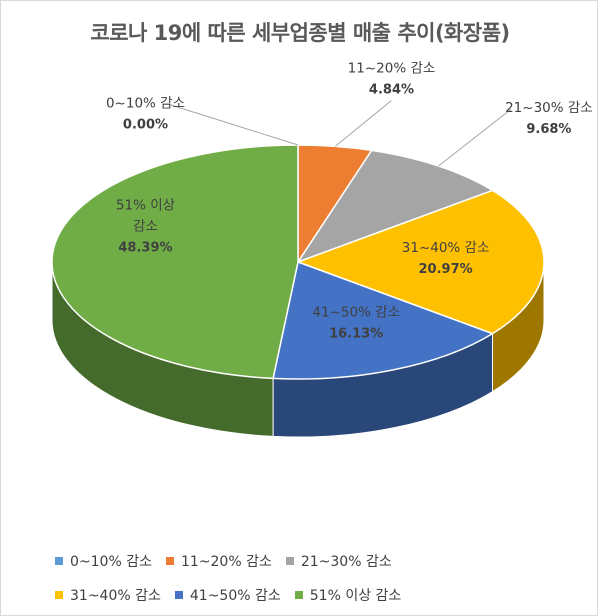 Image resolution: width=598 pixels, height=616 pixels. What do you see at coordinates (231, 125) in the screenshot?
I see `leader-line-0-10pct-감소` at bounding box center [231, 125].